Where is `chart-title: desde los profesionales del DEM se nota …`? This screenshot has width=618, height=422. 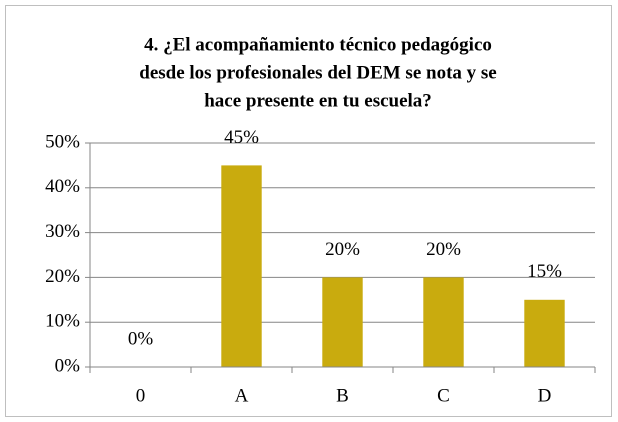
chart-title: desde los profesionales del DEM se nota … is located at coordinates (317, 72).